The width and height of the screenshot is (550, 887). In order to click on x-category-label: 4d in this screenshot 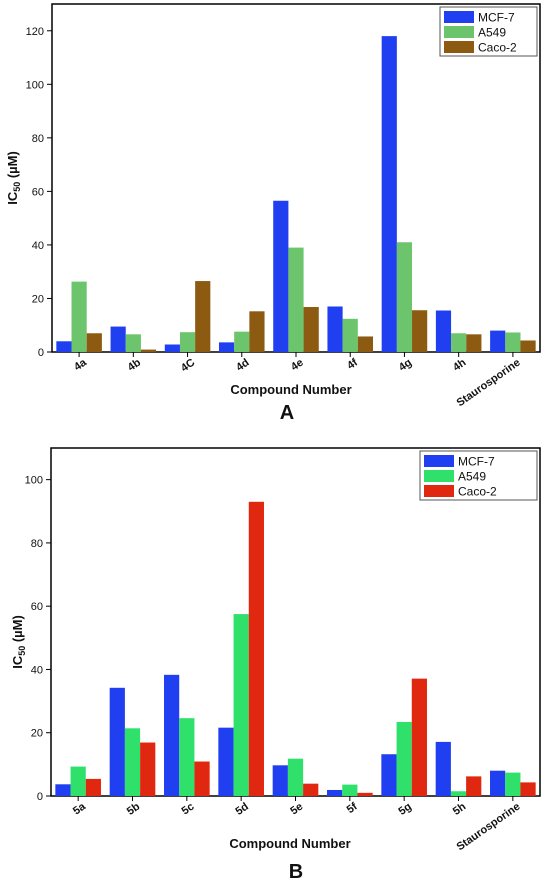, I will do `click(242, 365)`.